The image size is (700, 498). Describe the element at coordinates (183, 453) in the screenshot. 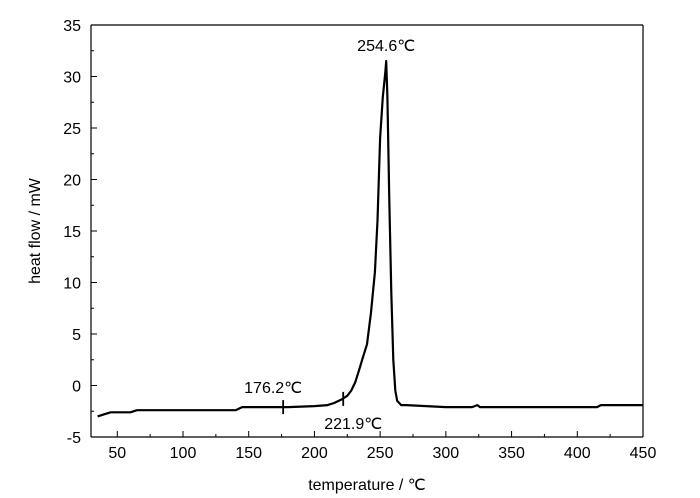

I see `x-tick-label: 100` at that location.